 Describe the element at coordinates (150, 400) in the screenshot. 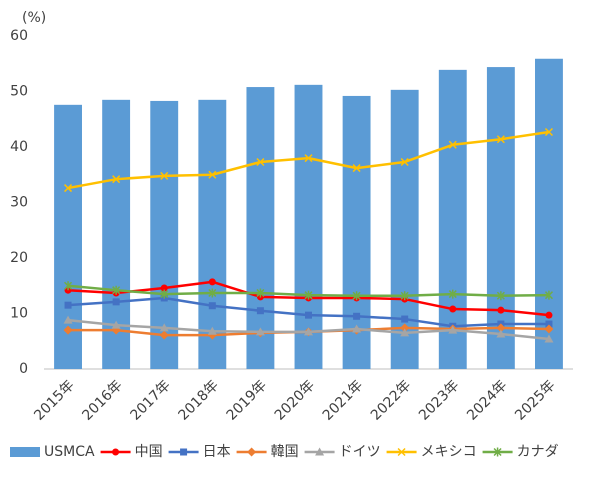

I see `x-tick-label: 2017年` at that location.